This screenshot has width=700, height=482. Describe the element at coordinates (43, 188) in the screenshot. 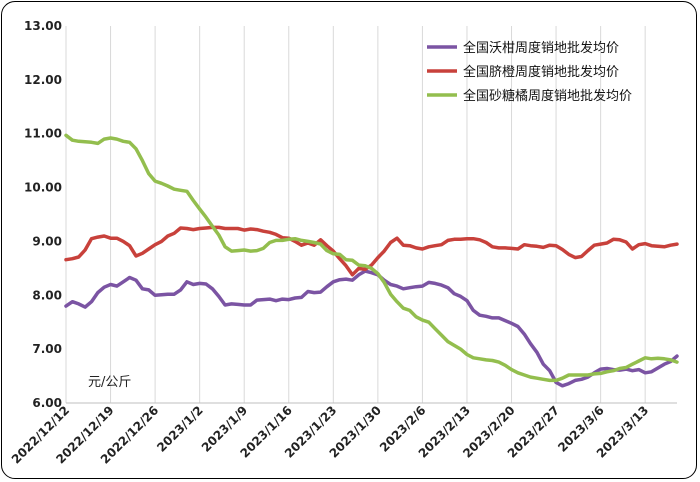

I see `y-tick-label: 10.00` at that location.